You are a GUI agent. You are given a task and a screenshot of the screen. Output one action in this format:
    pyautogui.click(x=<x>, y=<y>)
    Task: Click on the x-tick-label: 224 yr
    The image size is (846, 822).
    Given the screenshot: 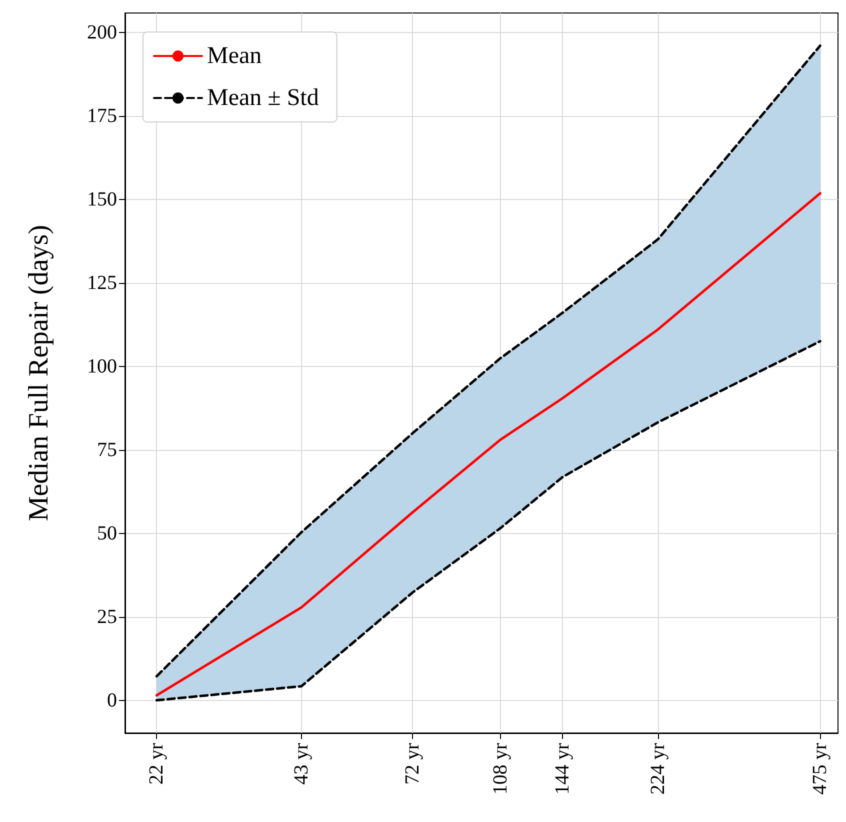 What is the action you would take?
    pyautogui.click(x=657, y=768)
    